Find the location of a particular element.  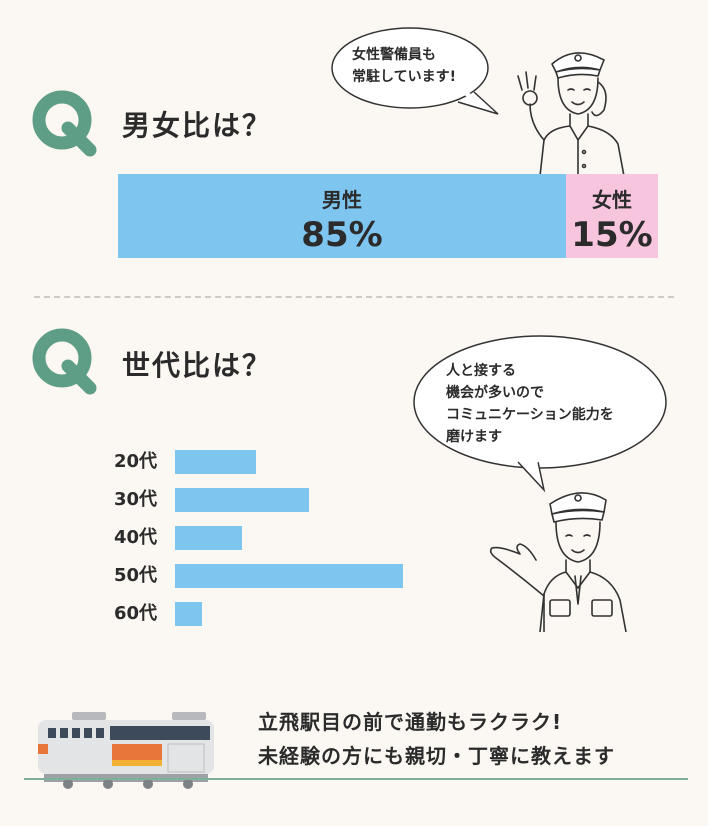

male-percent: 85% is located at coordinates (342, 235).